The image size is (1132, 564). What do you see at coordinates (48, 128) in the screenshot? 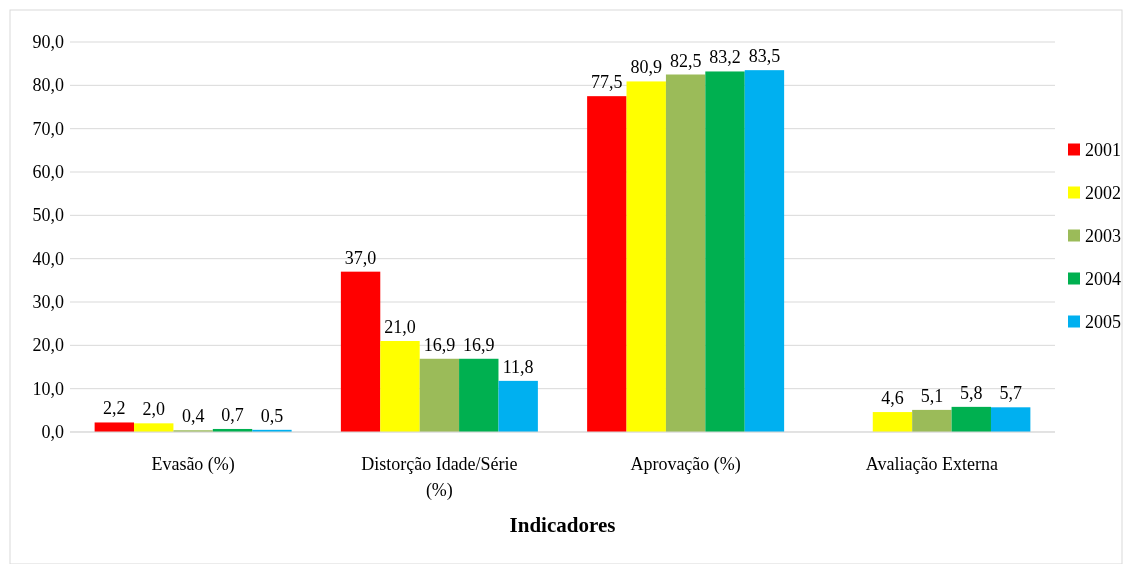
I see `y-tick-label: 70,0` at bounding box center [48, 128].